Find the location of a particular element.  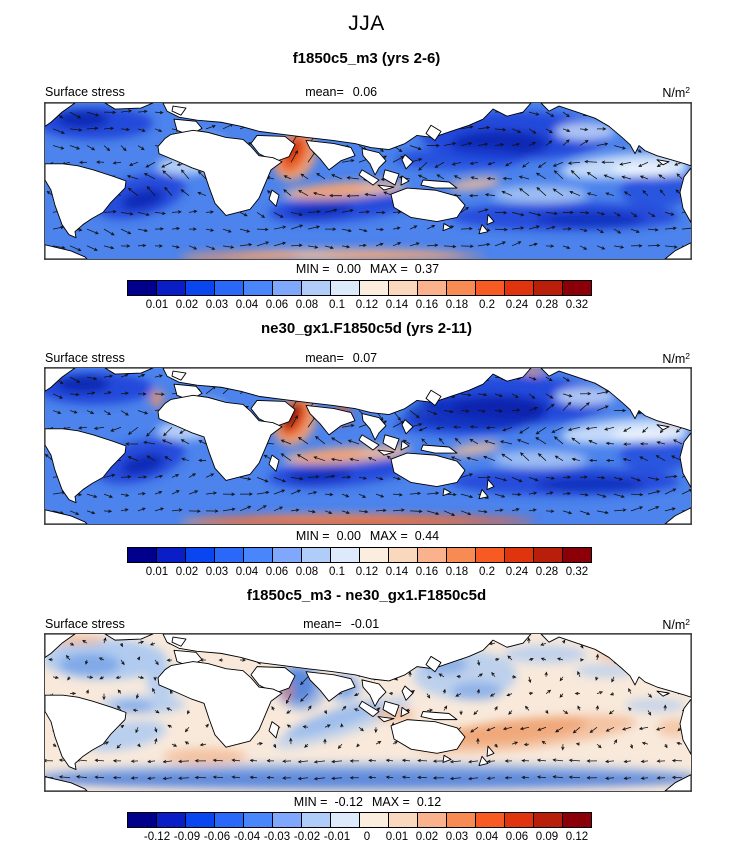

colorbar-tick-label: 0 is located at coordinates (367, 837).